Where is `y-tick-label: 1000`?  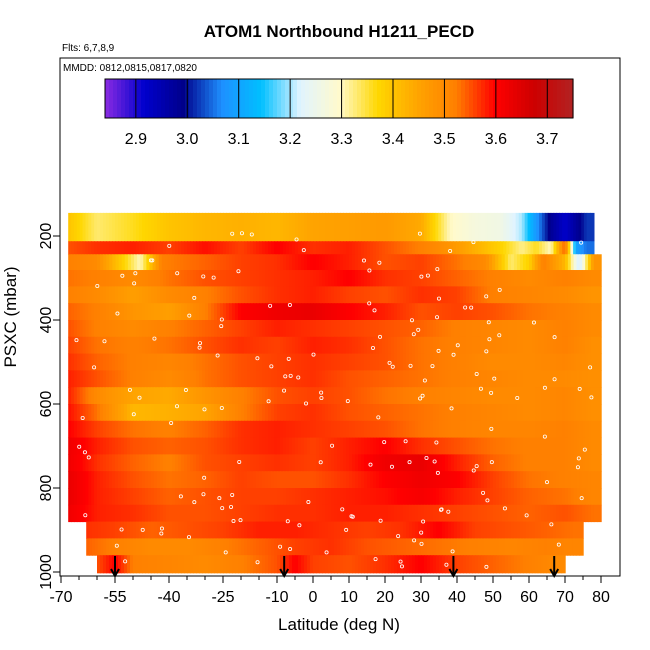 y-tick-label: 1000 is located at coordinates (46, 572).